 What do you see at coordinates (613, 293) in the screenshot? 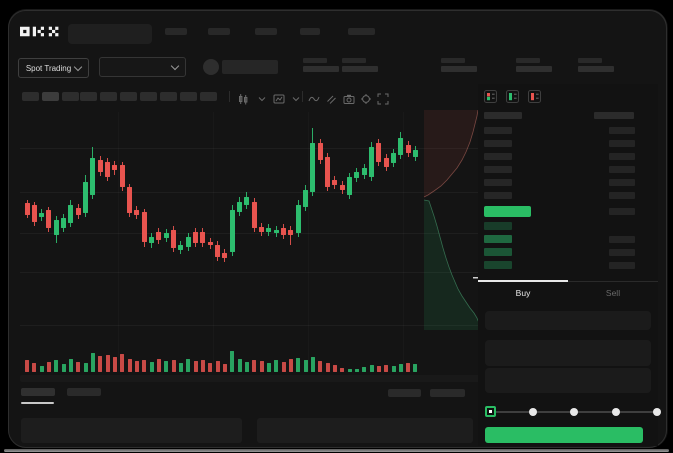
I see `tab-sell: Sell` at bounding box center [613, 293].